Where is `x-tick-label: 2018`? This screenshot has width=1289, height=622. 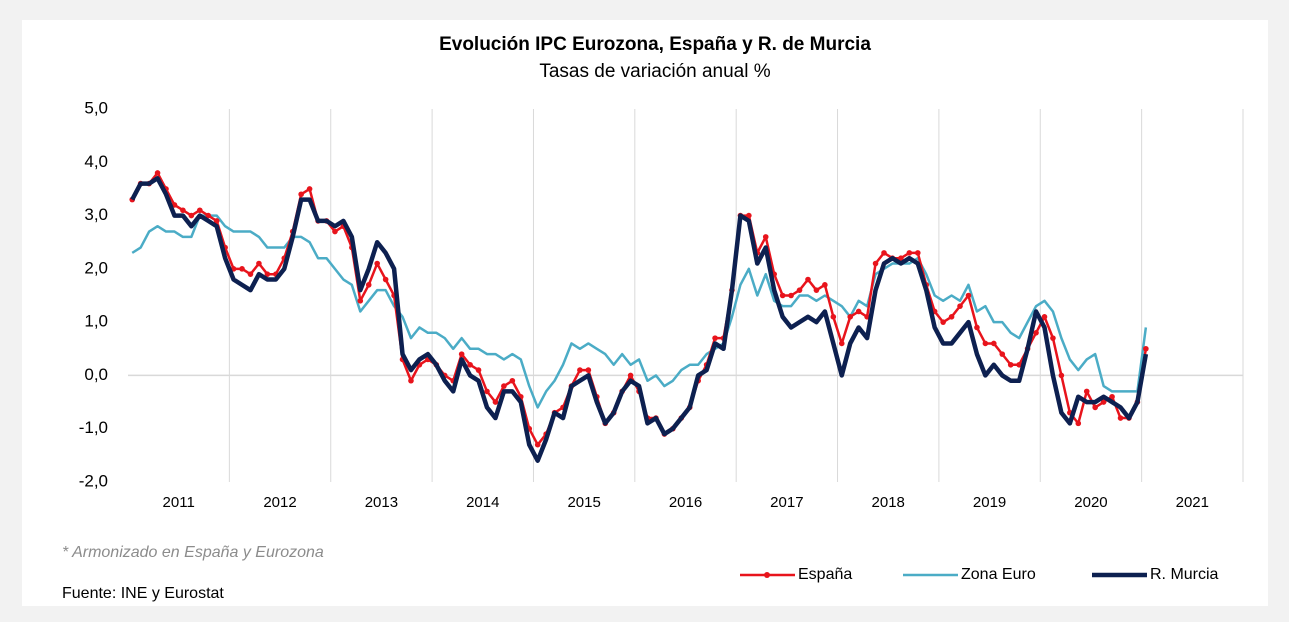 x-tick-label: 2018 is located at coordinates (888, 502).